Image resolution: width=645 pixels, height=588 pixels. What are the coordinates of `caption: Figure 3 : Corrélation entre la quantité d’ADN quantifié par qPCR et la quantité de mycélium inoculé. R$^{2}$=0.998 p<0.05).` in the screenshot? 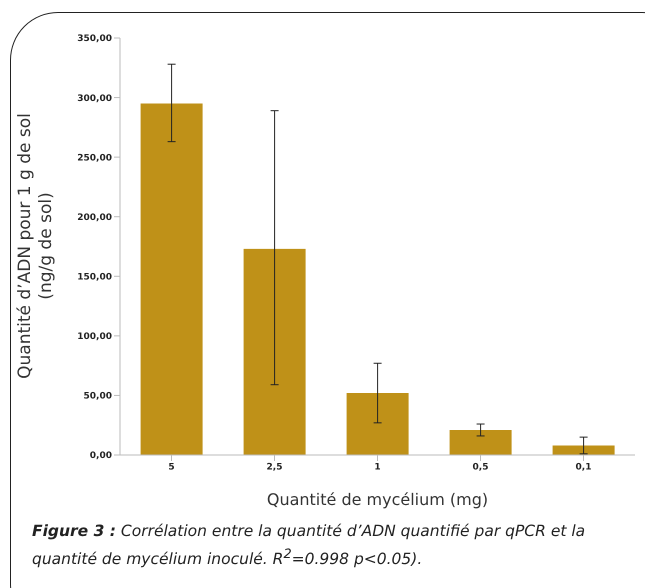 It's located at (309, 545).